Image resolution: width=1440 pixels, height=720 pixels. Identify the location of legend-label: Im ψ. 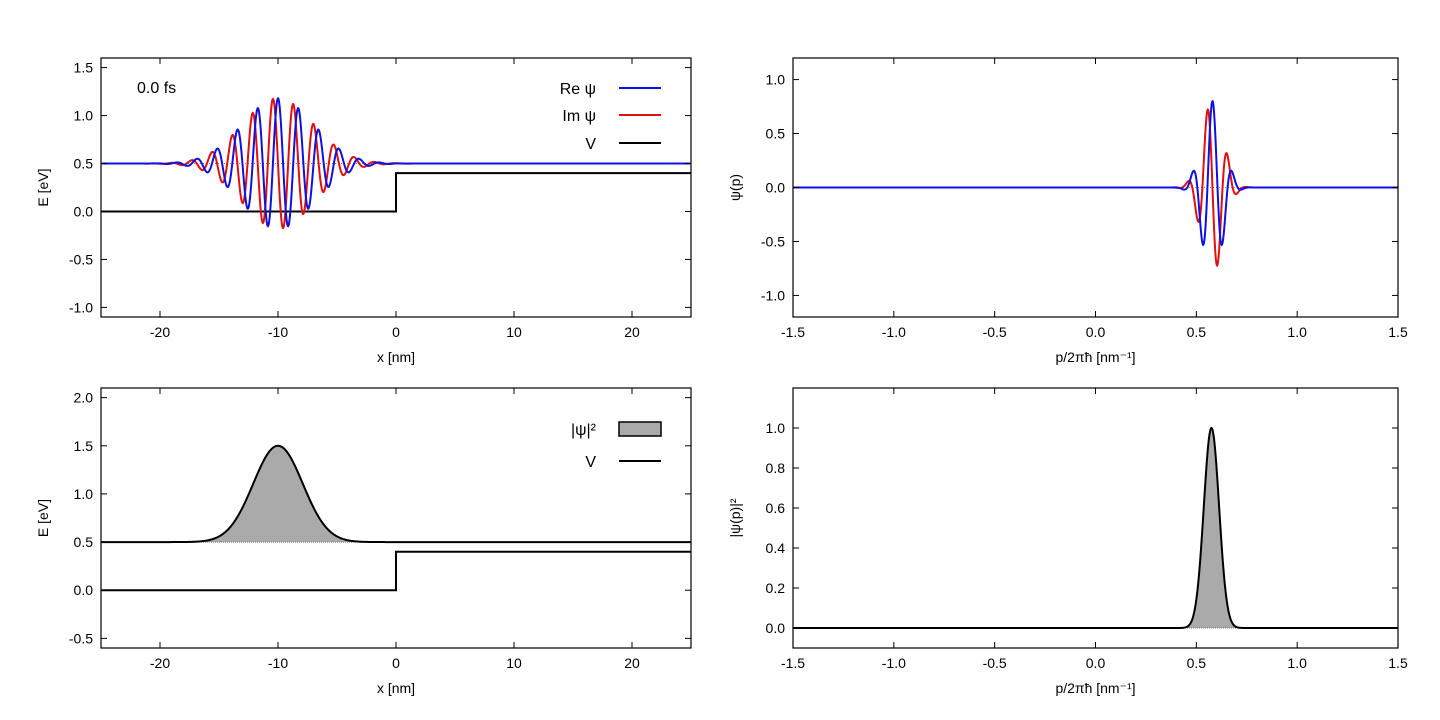
(579, 116).